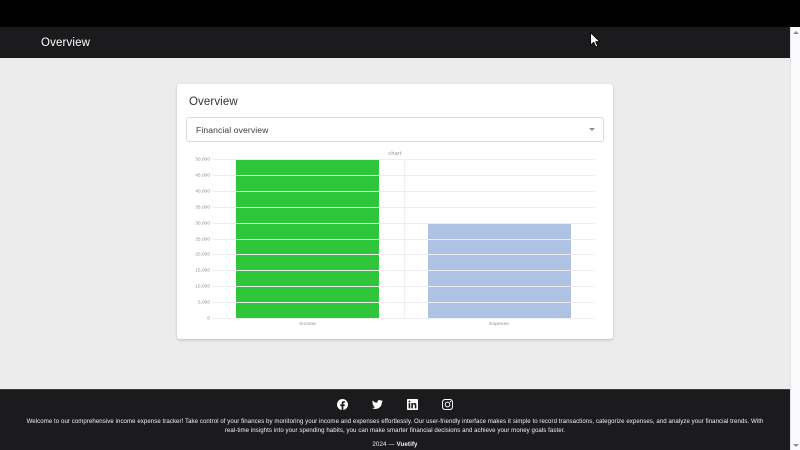  I want to click on browser-chrome-letterbox, so click(400, 13).